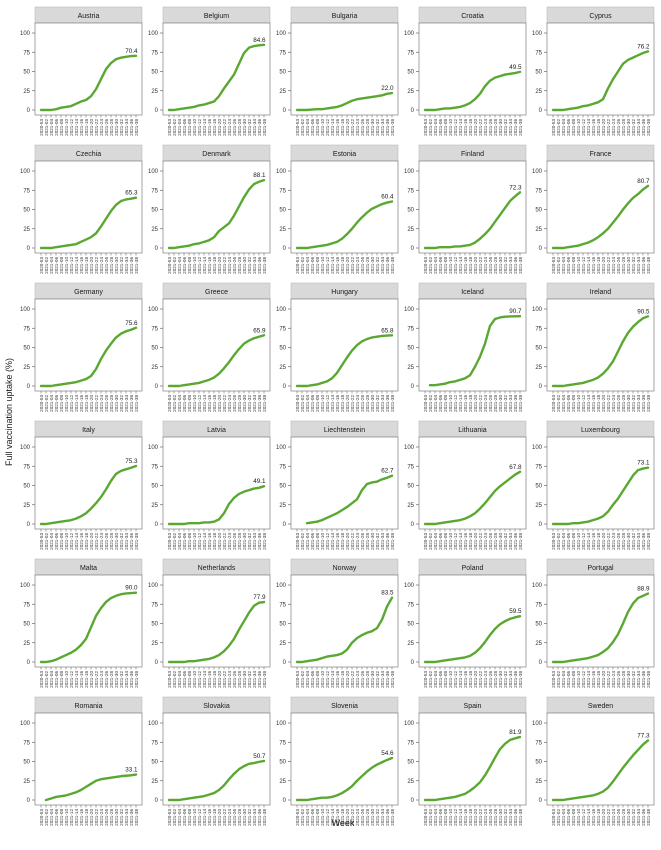 This screenshot has height=850, width=661. Describe the element at coordinates (131, 770) in the screenshot. I see `end-value-label-romania: 33.1` at that location.